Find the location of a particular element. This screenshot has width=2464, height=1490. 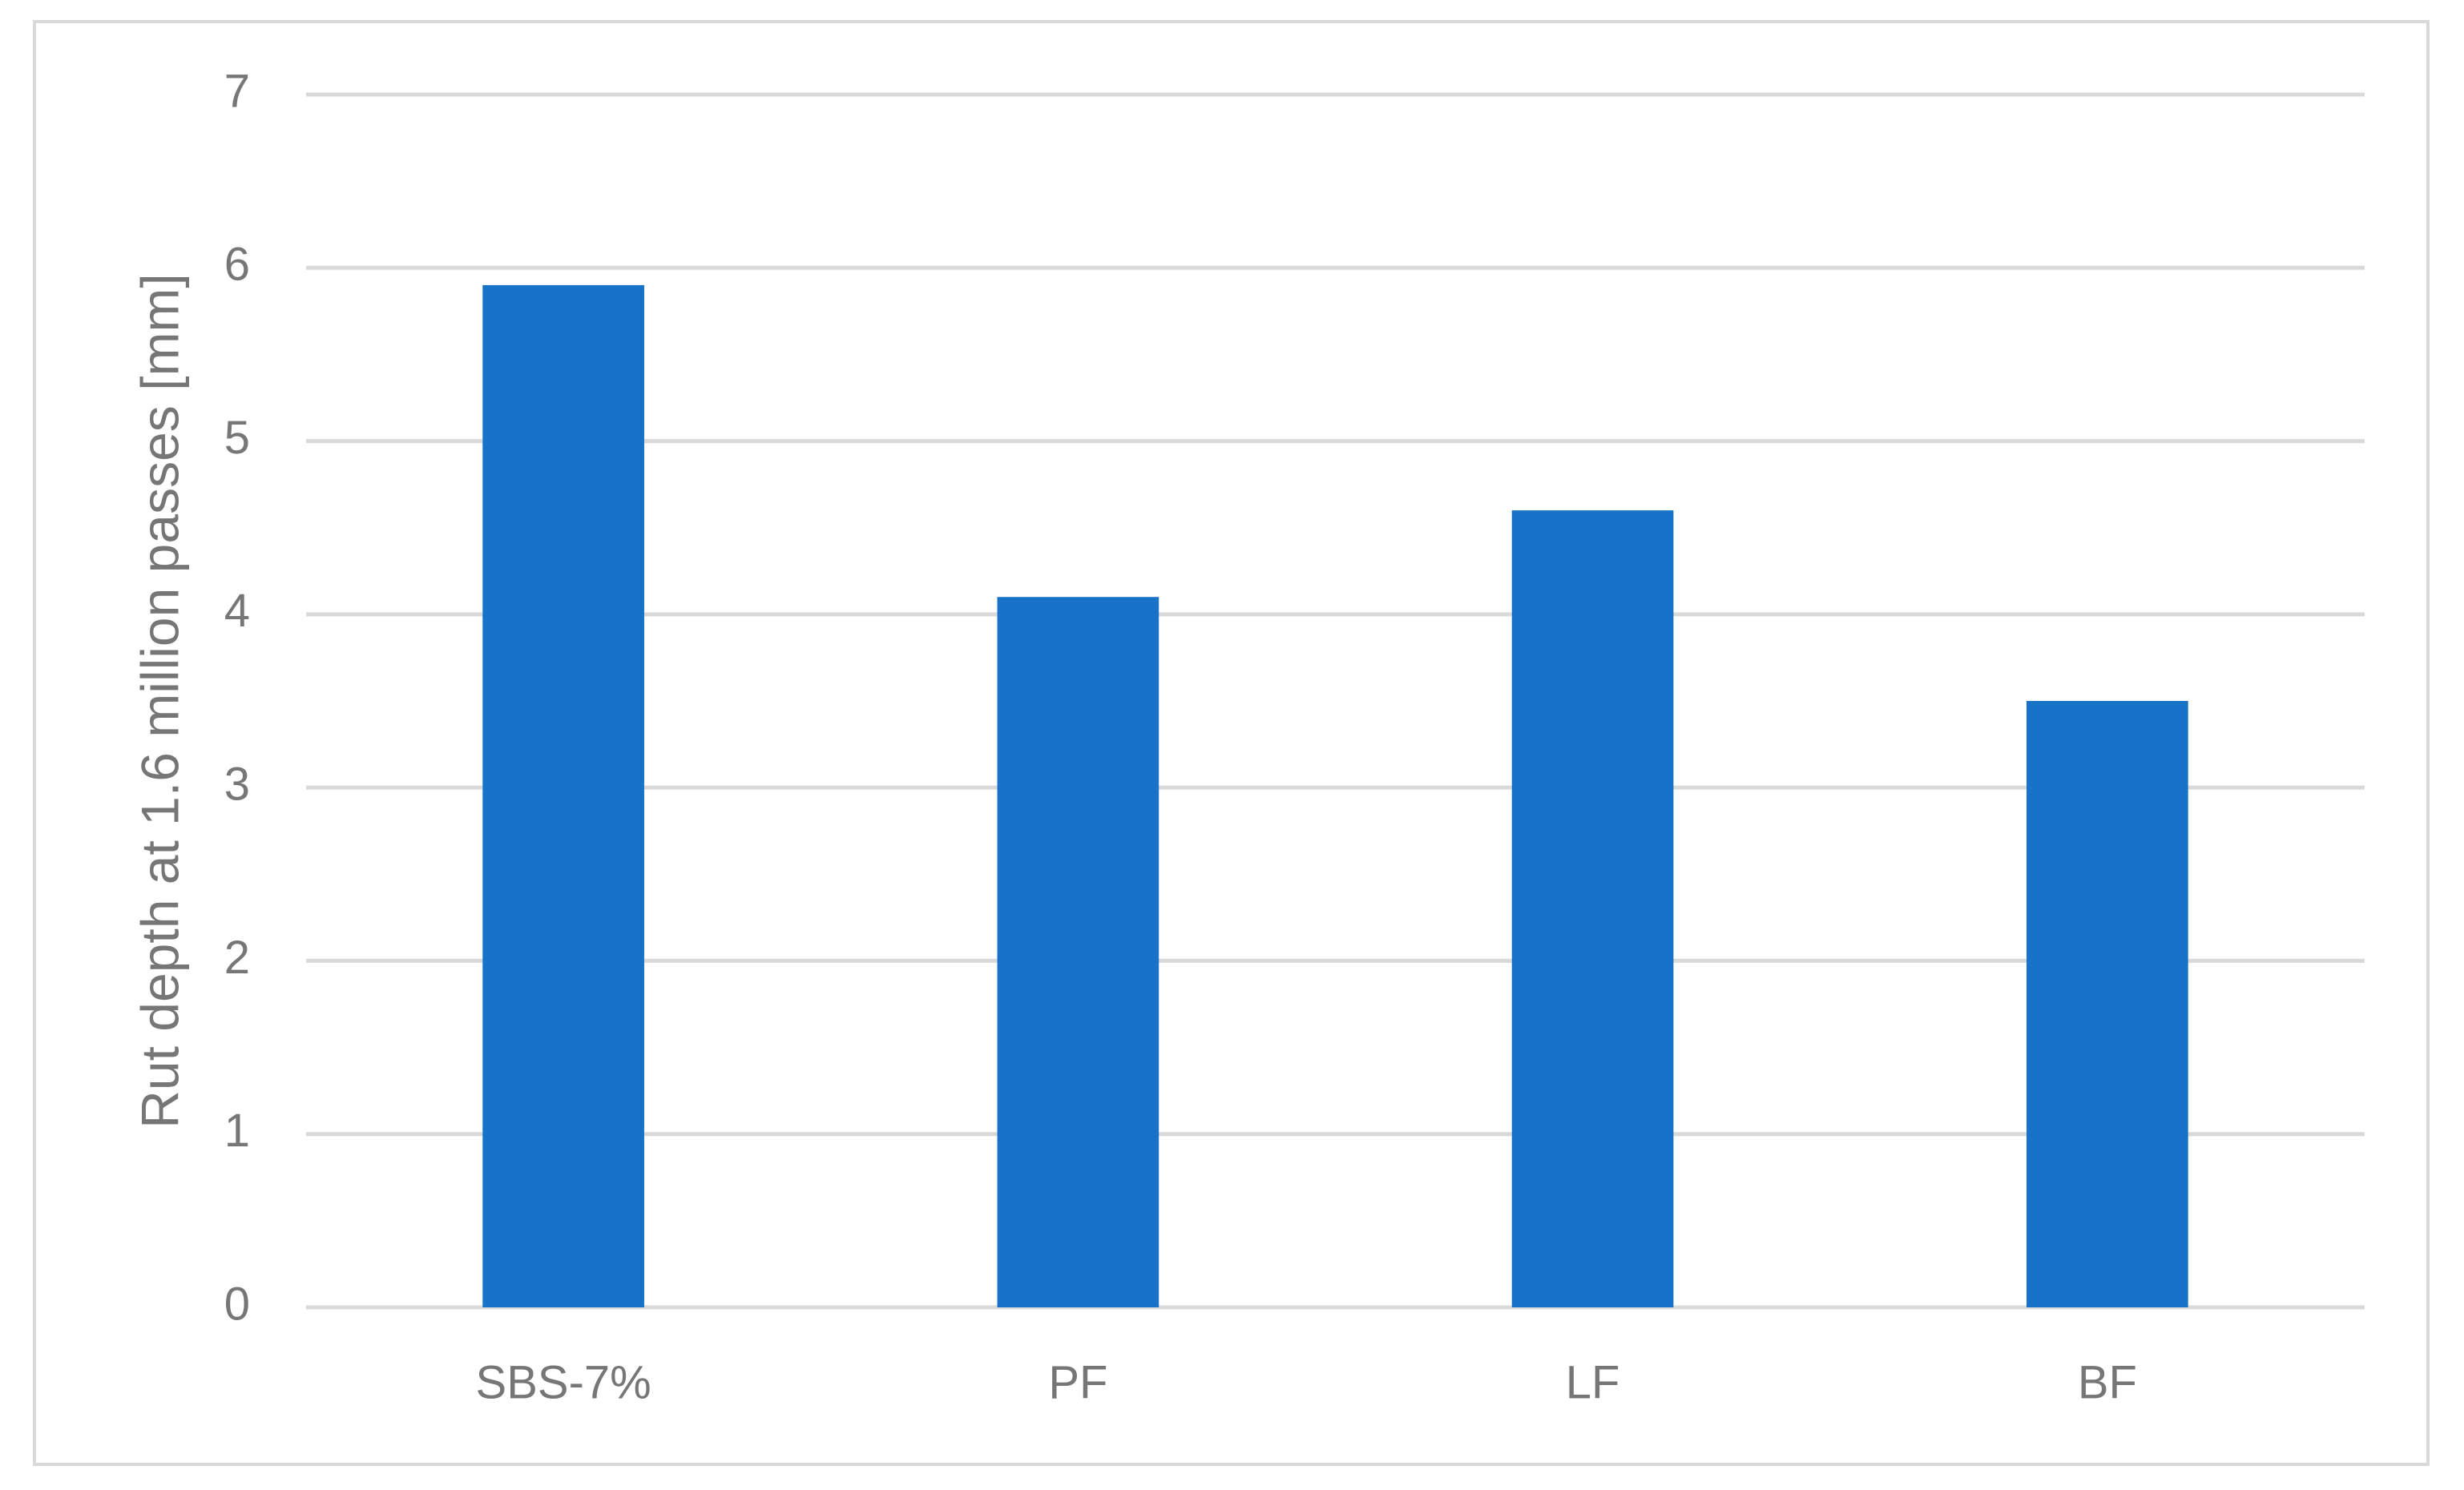

y-tick-label: 5 is located at coordinates (237, 438).